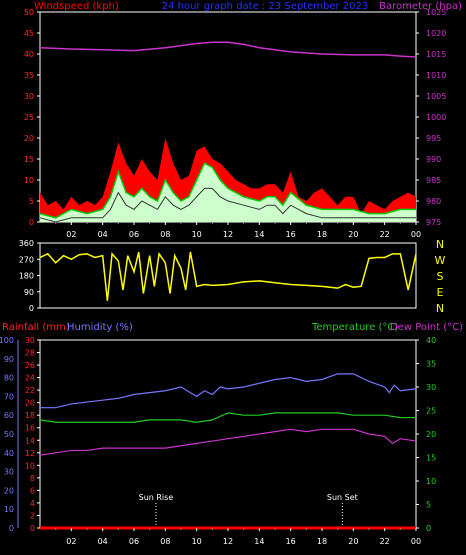 This screenshot has height=555, width=466. I want to click on humidity-tick-label: 100, so click(7, 340).